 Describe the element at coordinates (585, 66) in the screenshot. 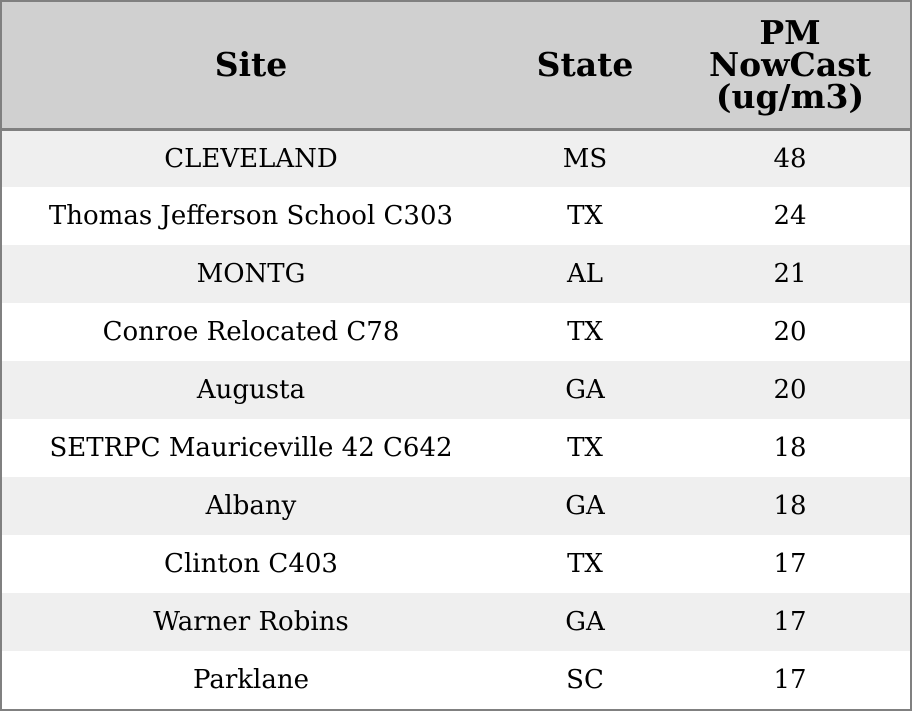

I see `header-state: State` at that location.